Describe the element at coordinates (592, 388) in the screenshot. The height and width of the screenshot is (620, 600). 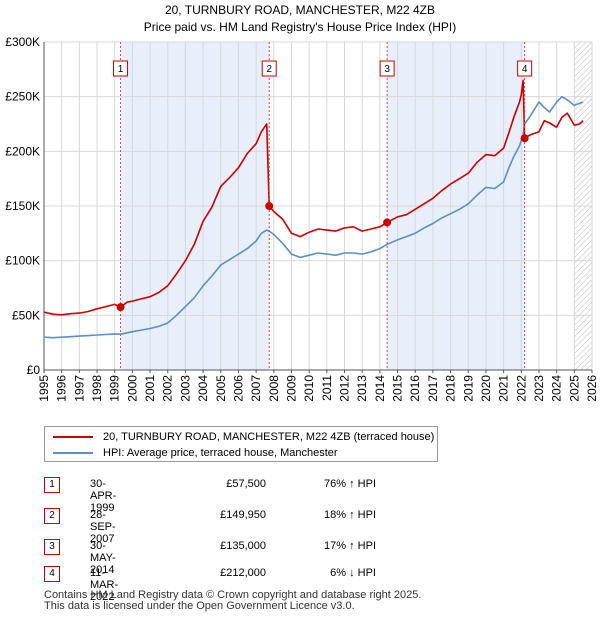
I see `x-tick-label: 2026` at that location.